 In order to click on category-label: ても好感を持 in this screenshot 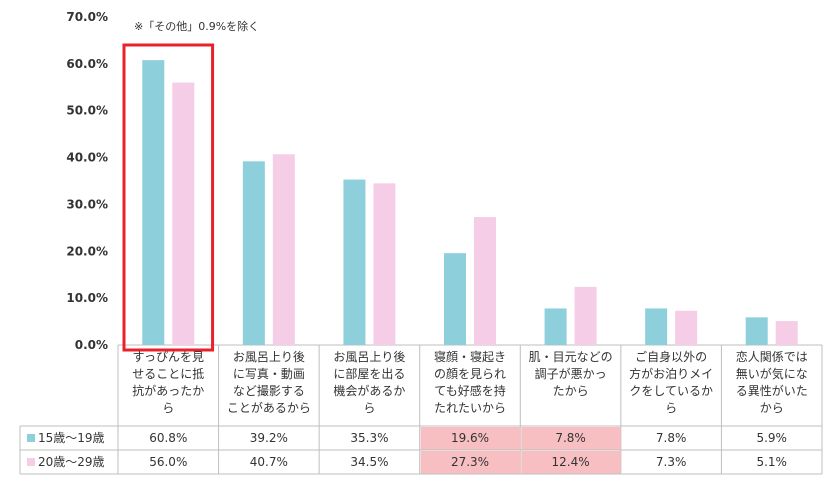, I will do `click(469, 390)`.